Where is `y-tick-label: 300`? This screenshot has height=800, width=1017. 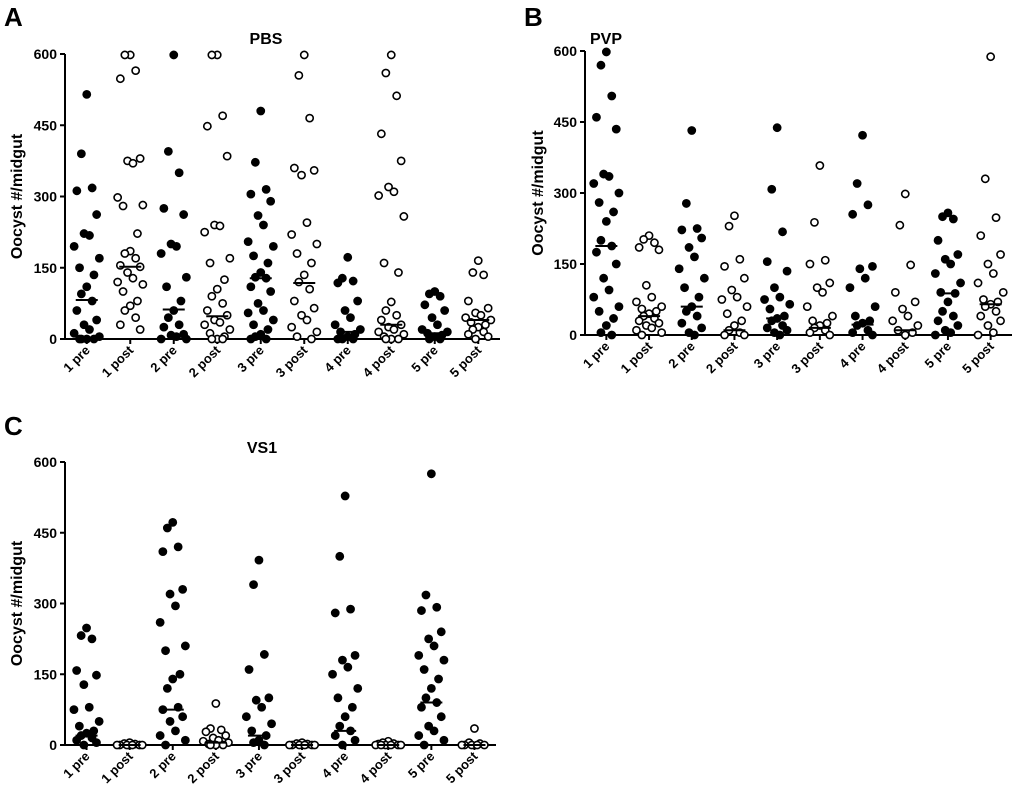 y-tick-label: 300 is located at coordinates (46, 604).